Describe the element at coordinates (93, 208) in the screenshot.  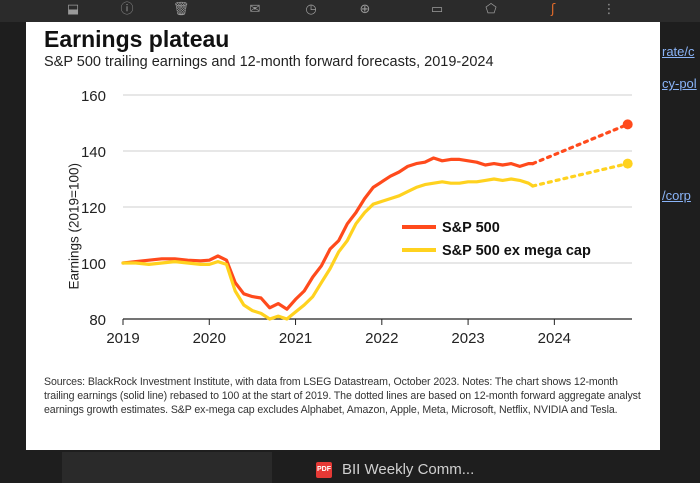
I see `y-tick-label-120: 120` at that location.